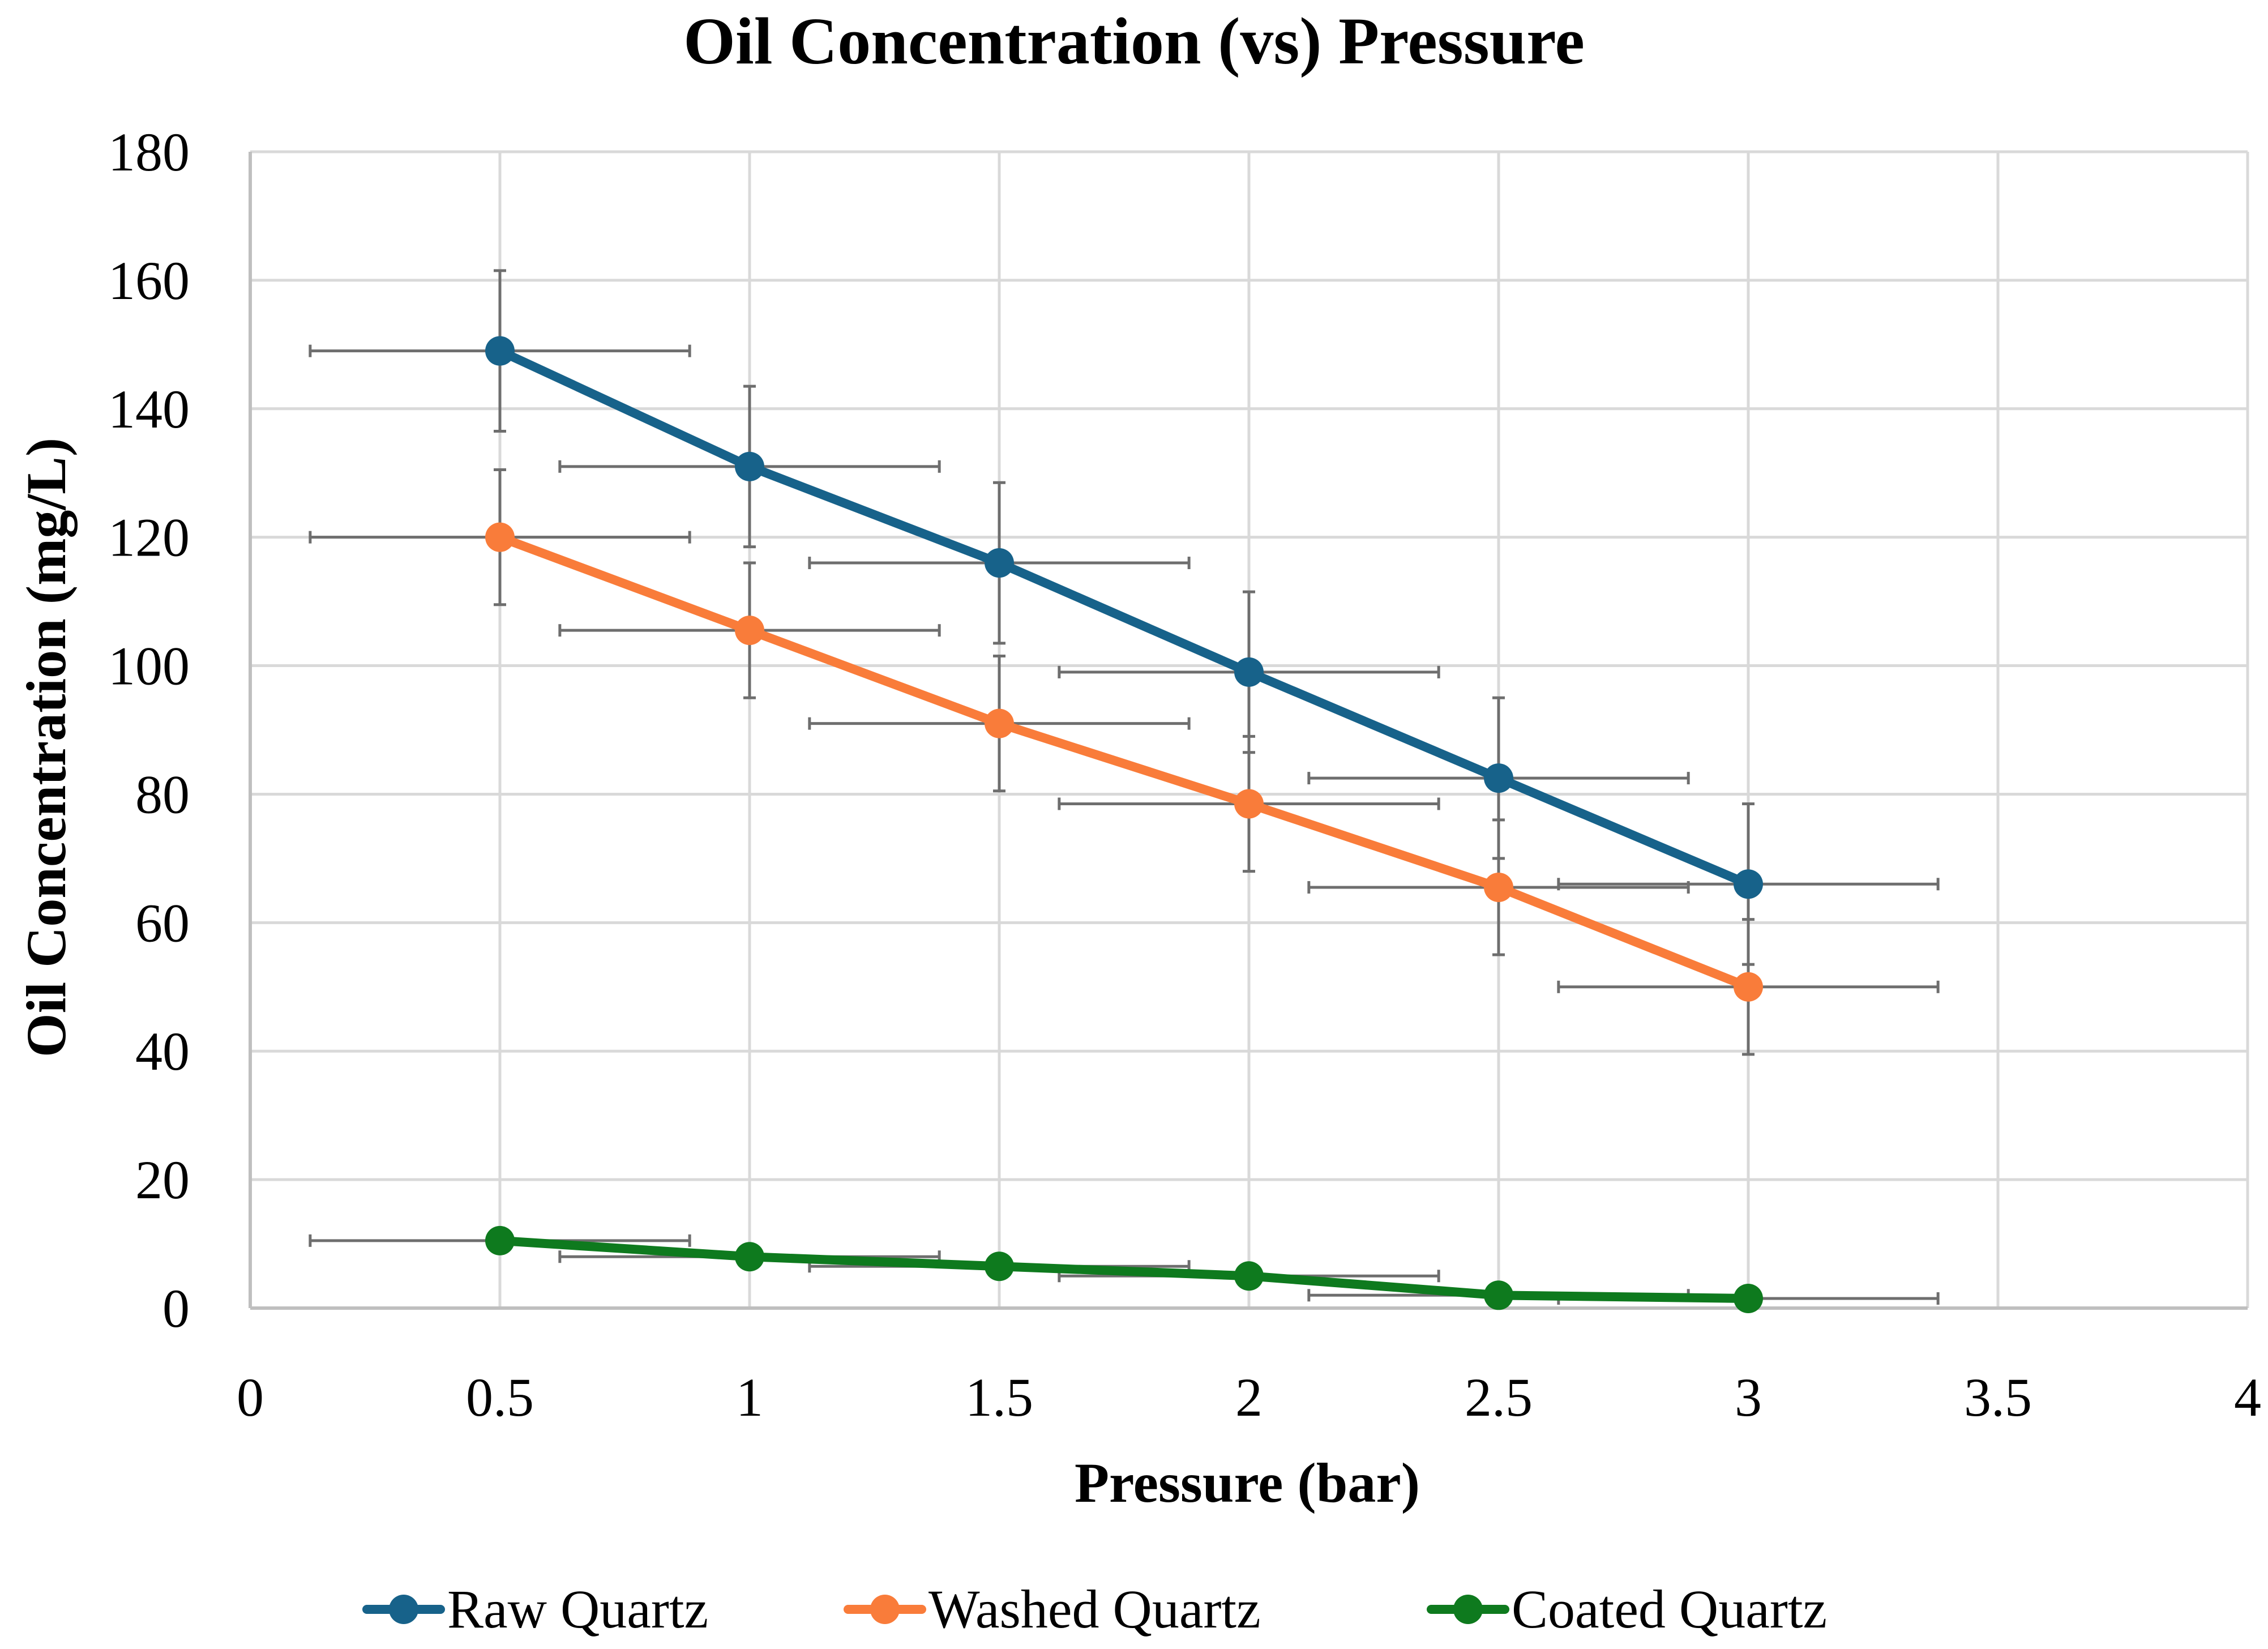 The height and width of the screenshot is (1649, 2268). What do you see at coordinates (999, 1397) in the screenshot?
I see `x-tick-label: 1.5` at bounding box center [999, 1397].